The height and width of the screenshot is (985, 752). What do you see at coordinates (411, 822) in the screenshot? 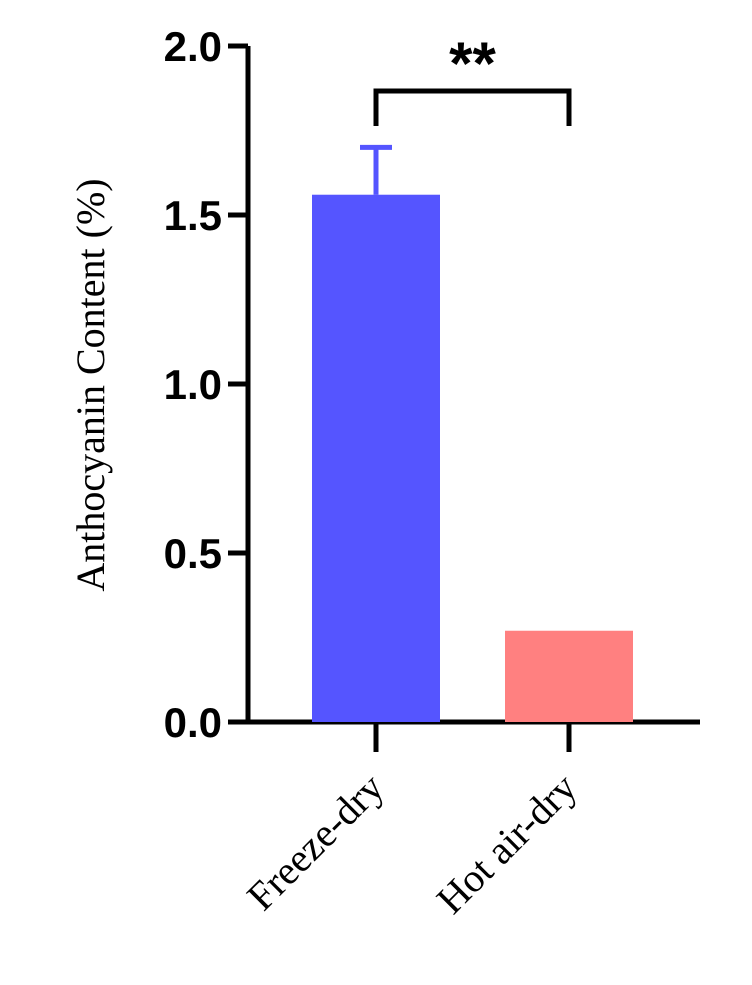
I see `x-axis-ticks: Freeze-dry Hot air-dry` at bounding box center [411, 822].